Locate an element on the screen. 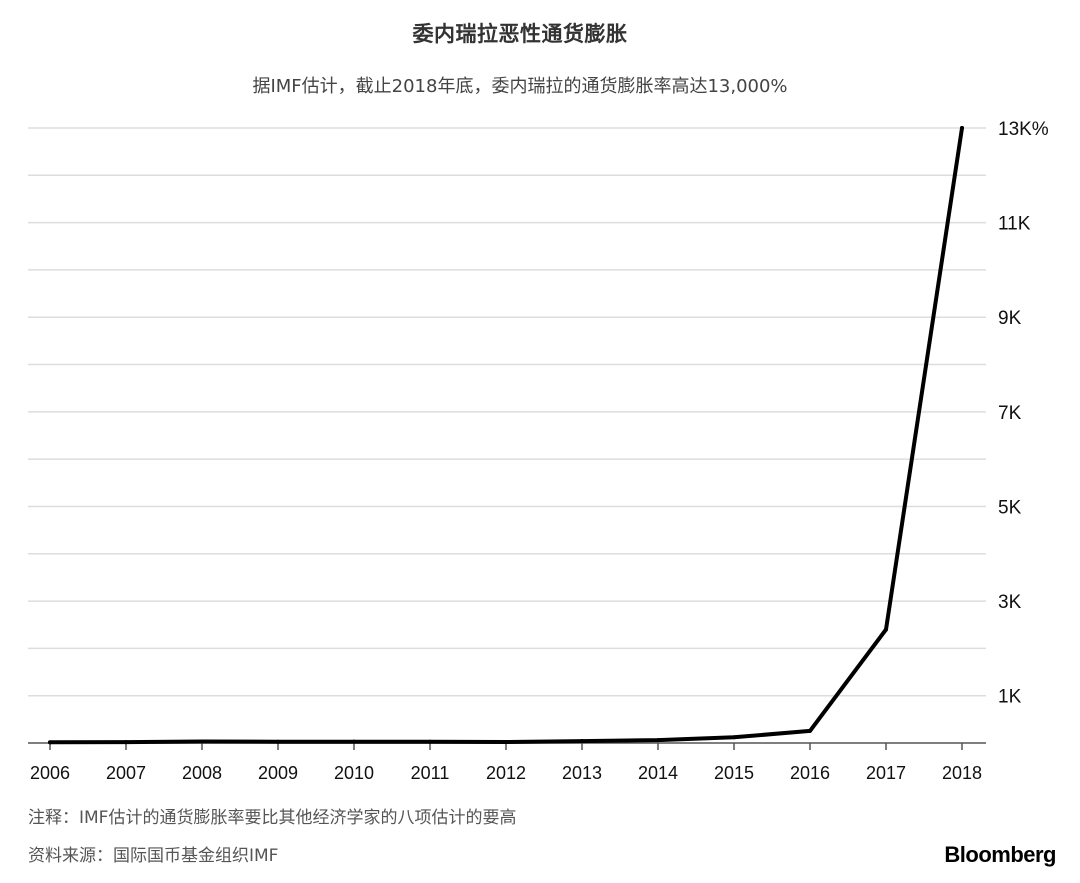 The height and width of the screenshot is (883, 1080). bloomberg-logo: Bloomberg is located at coordinates (1000, 854).